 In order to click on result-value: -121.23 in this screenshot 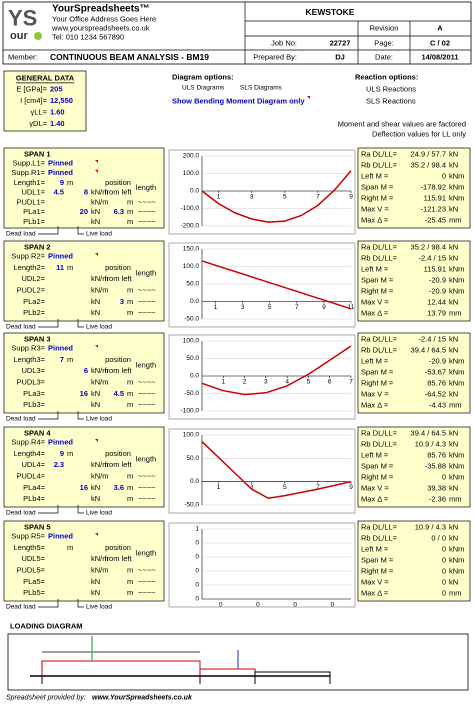, I will do `click(433, 209)`.